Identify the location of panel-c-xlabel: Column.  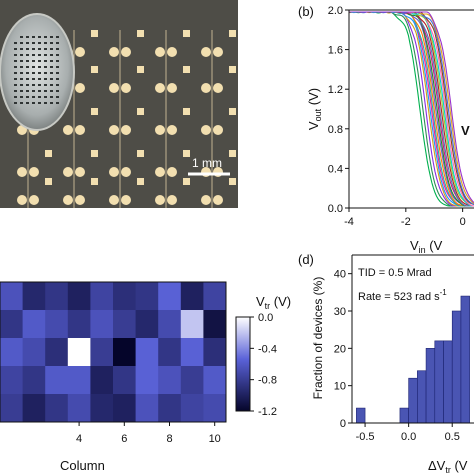
(82, 465).